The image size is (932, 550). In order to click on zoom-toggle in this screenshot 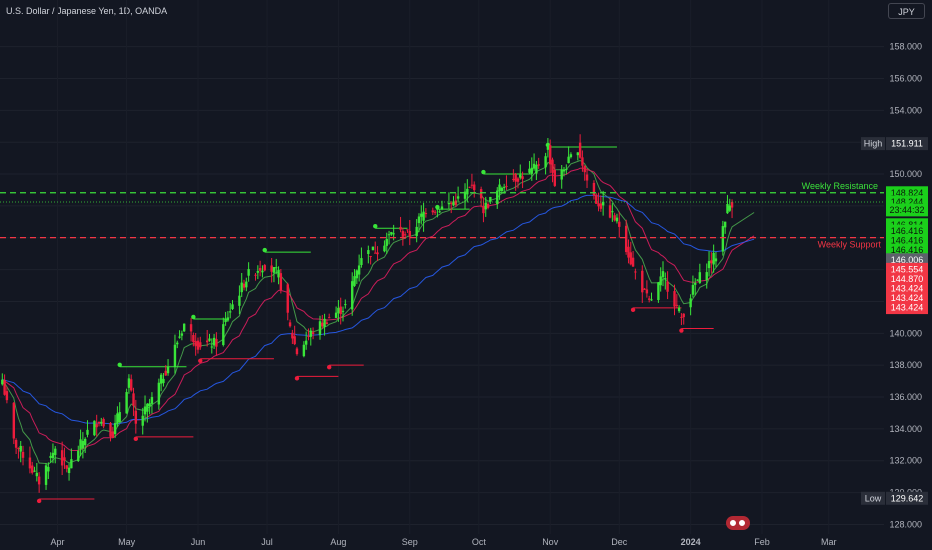, I will do `click(738, 523)`.